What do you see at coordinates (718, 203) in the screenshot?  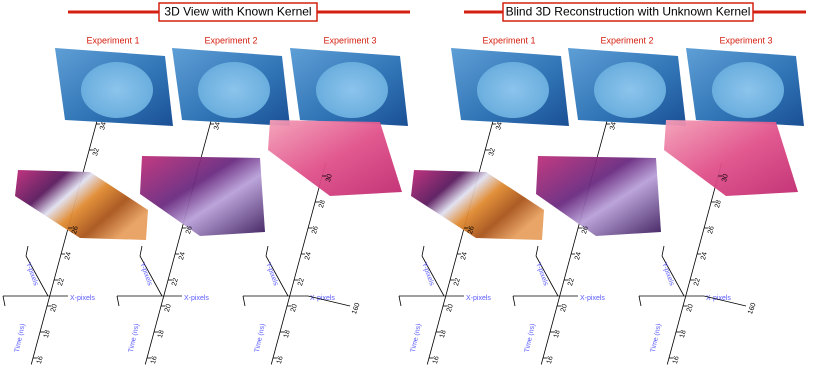 I see `tick-label: 28` at bounding box center [718, 203].